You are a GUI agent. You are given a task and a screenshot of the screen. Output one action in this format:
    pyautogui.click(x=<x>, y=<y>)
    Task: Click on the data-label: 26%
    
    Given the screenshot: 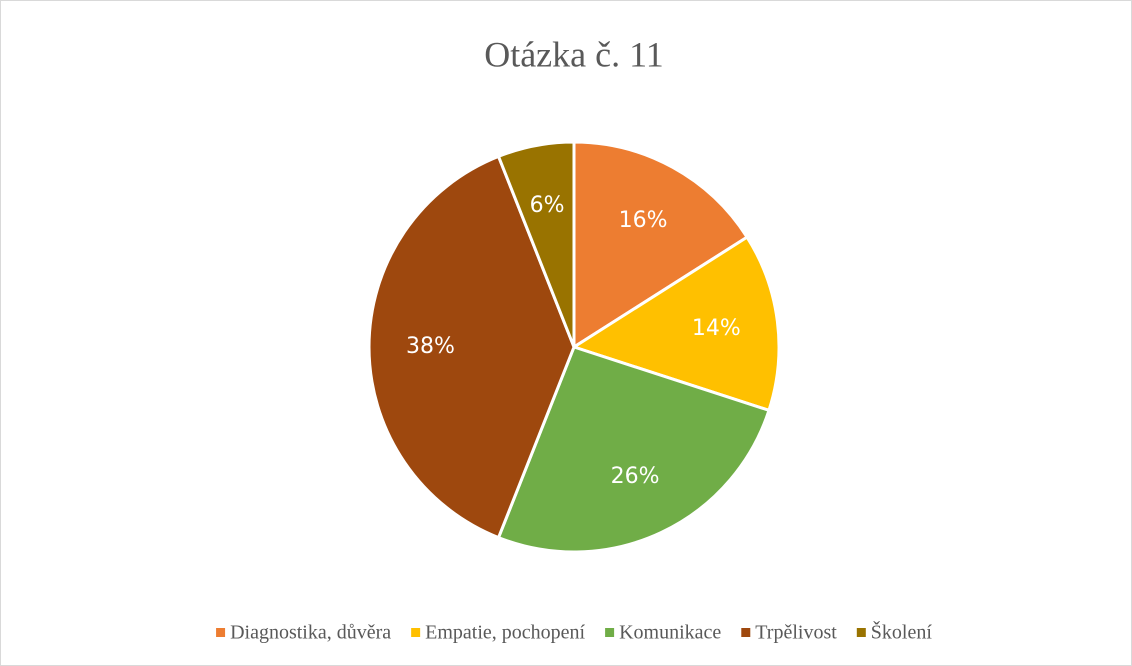 What is the action you would take?
    pyautogui.click(x=635, y=476)
    